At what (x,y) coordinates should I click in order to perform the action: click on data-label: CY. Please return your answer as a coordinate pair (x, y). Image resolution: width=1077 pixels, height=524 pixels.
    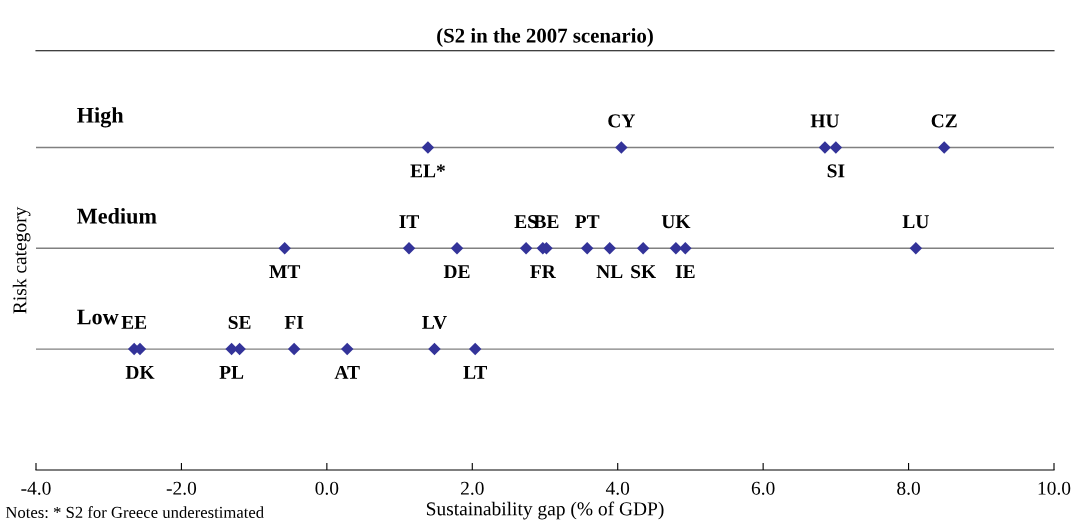
    Looking at the image, I should click on (622, 121).